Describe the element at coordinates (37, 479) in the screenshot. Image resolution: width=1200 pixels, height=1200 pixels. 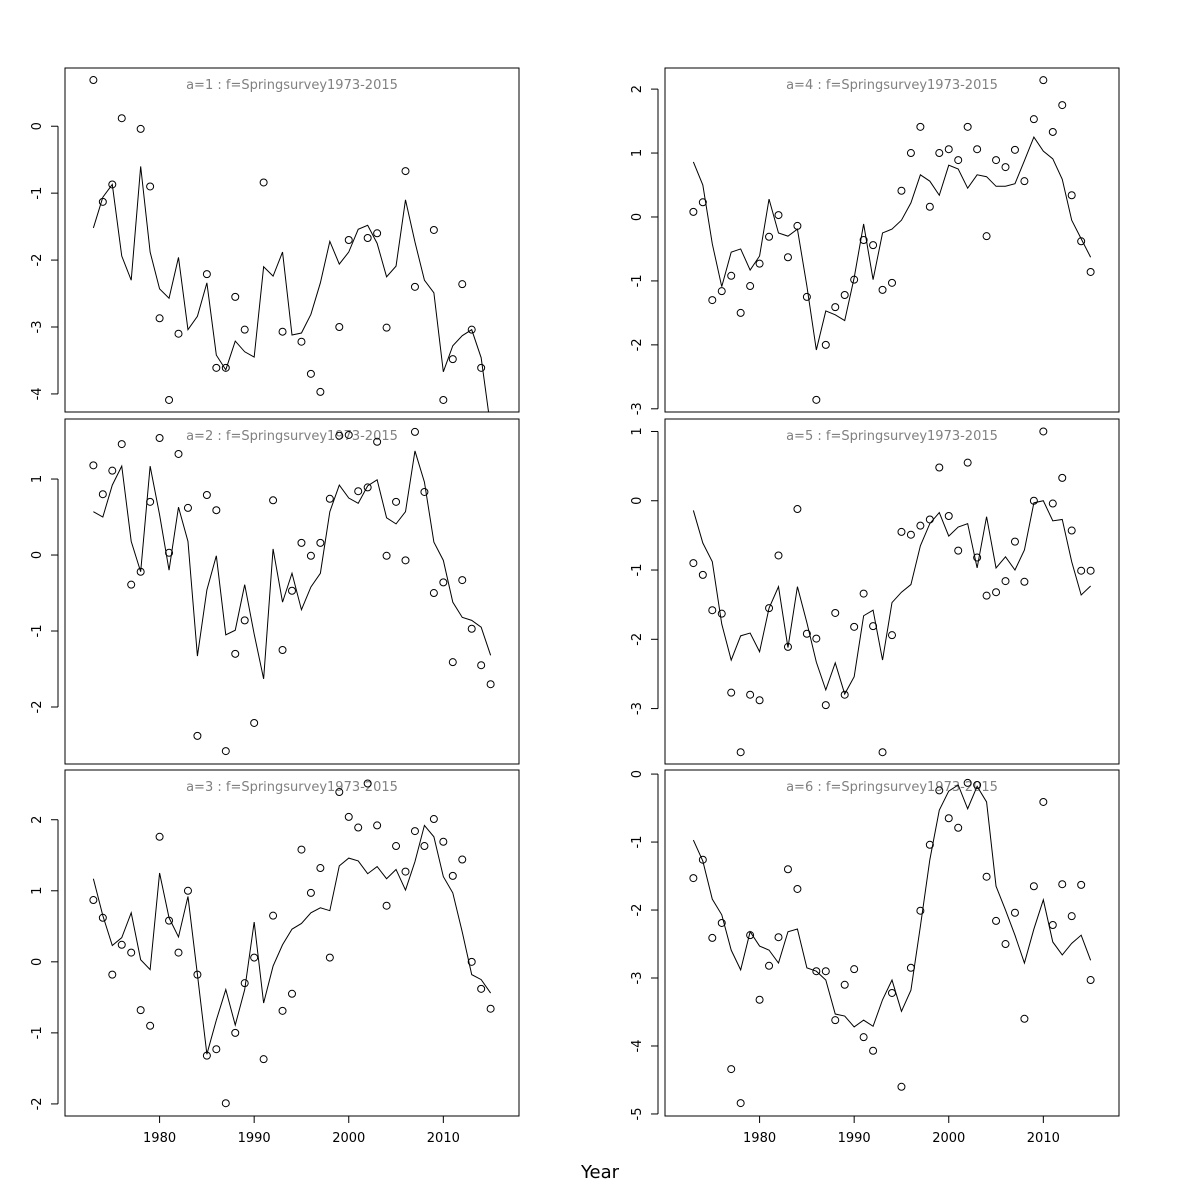
I see `y-tick-label: 1` at that location.